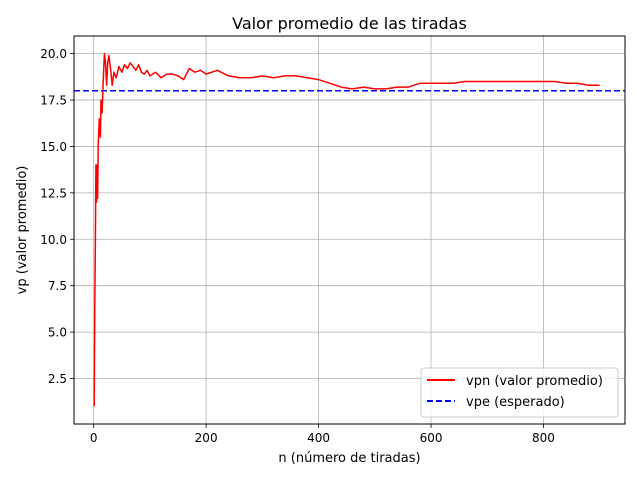  Describe the element at coordinates (57, 286) in the screenshot. I see `y-tick-label: 7.5` at that location.